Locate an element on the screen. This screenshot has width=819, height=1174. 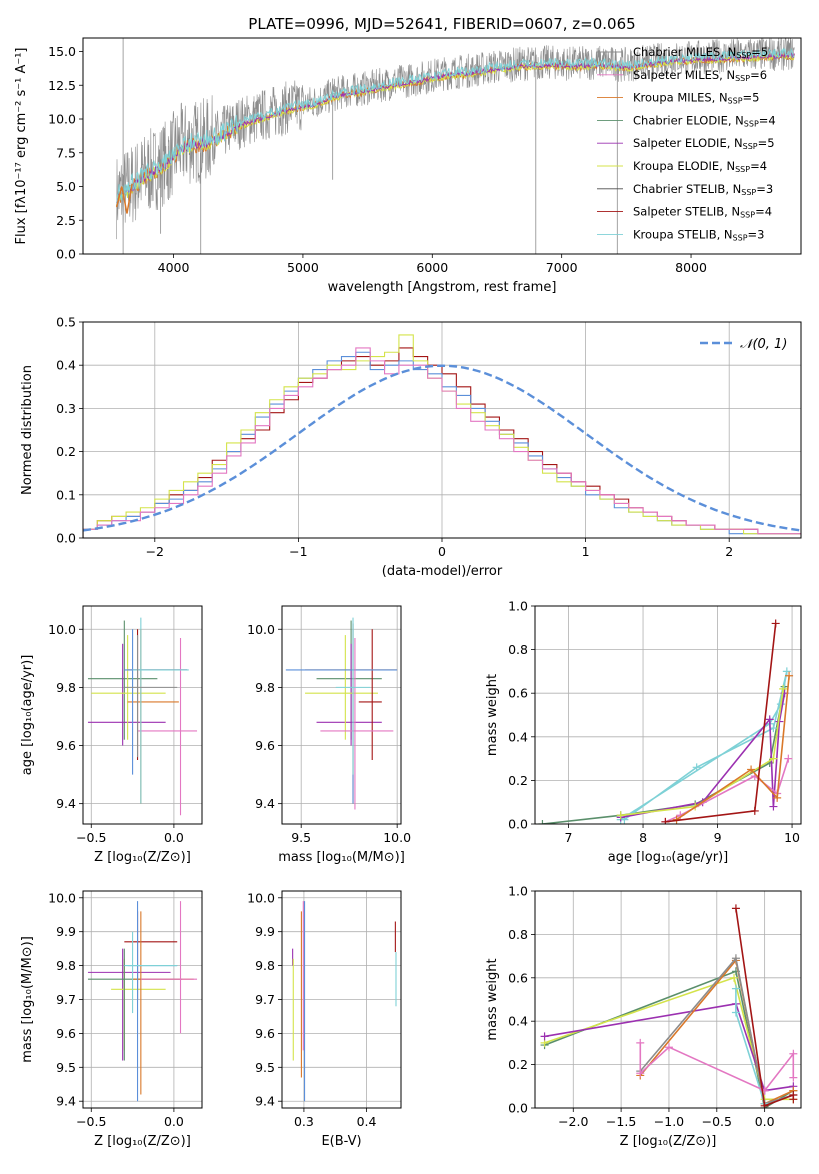
y-tick-label: 10.0 is located at coordinates (62, 119).